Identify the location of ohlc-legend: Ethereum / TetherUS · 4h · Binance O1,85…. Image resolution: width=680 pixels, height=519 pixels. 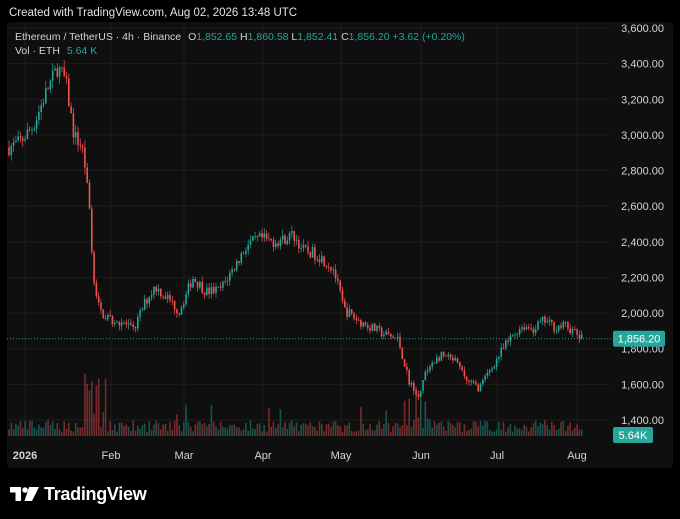
(240, 37).